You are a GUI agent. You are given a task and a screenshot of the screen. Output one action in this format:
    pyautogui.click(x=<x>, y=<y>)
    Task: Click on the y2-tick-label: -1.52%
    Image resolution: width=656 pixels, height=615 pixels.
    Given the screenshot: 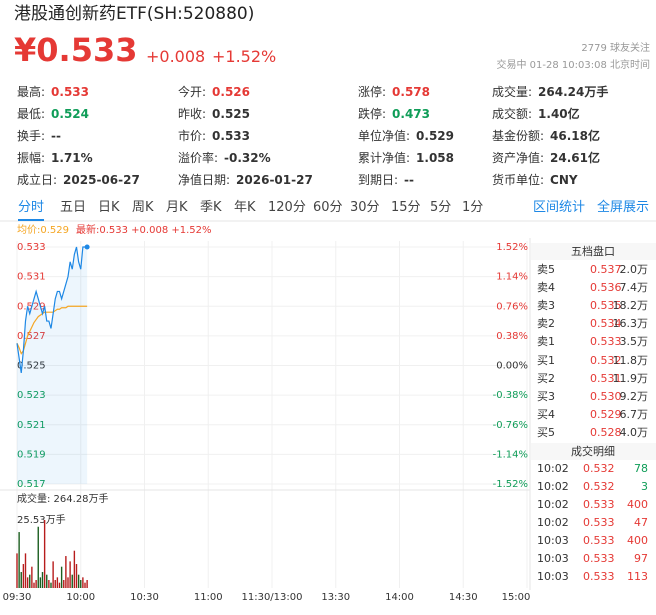 What is the action you would take?
    pyautogui.click(x=510, y=484)
    